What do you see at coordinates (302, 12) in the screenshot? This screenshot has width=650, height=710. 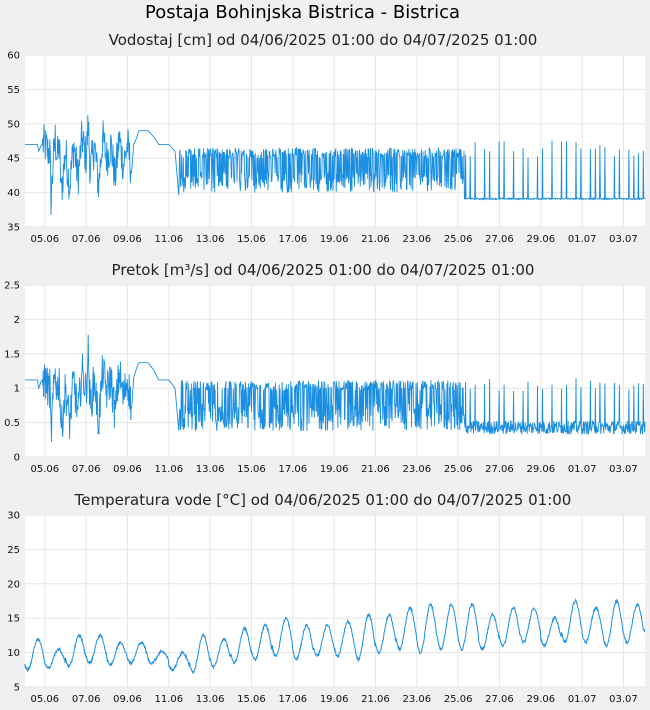 I see `main-title: Postaja Bohinjska Bistrica - Bistrica` at bounding box center [302, 12].